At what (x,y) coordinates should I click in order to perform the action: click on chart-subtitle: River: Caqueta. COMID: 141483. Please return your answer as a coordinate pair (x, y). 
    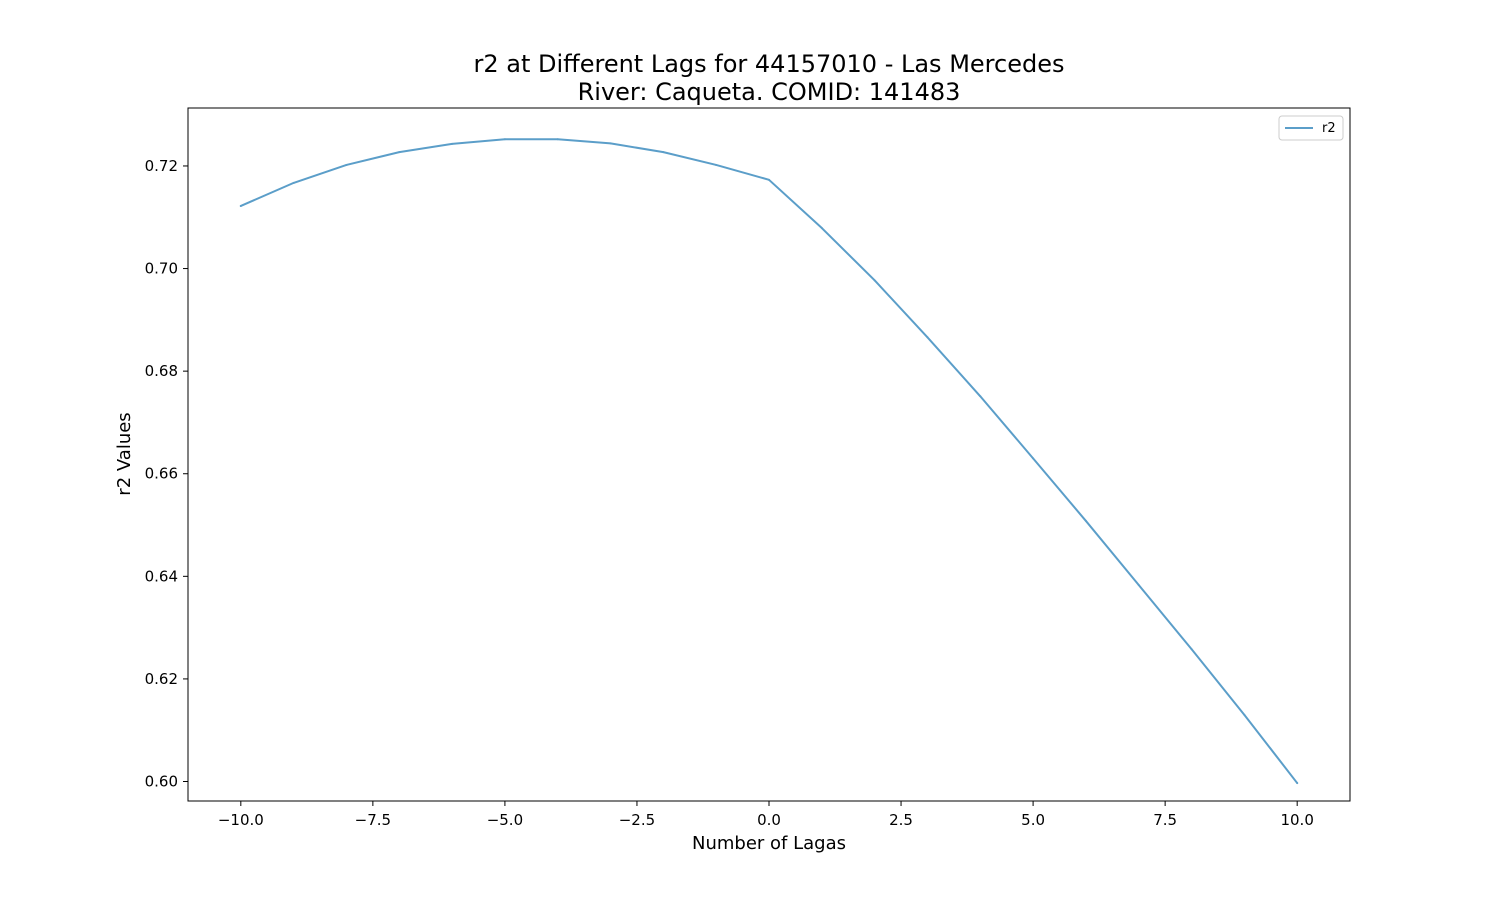
    Looking at the image, I should click on (769, 92).